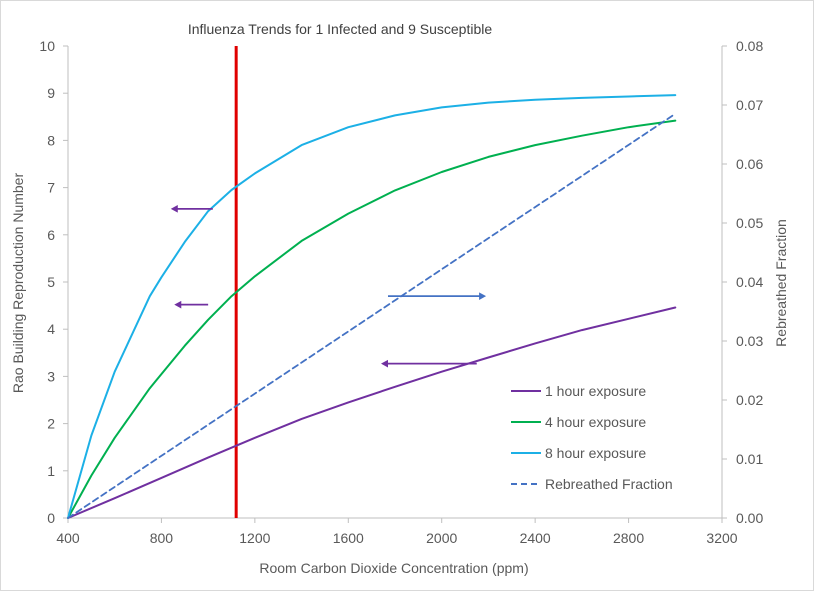 The image size is (814, 591). I want to click on legend-label: 4 hour exposure, so click(595, 422).